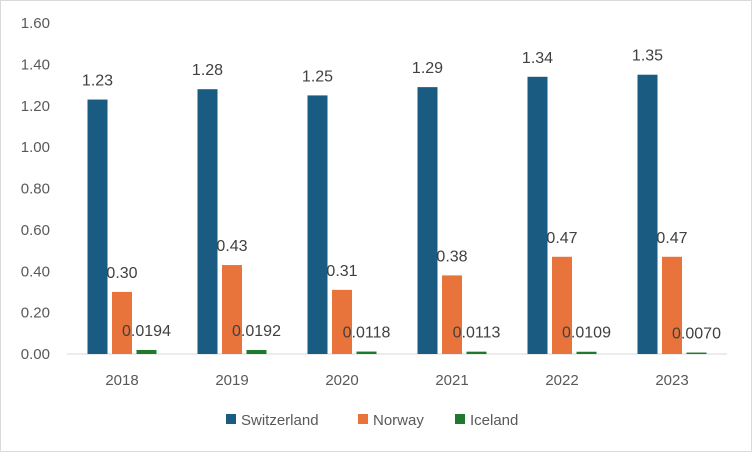 This screenshot has width=752, height=452. Describe the element at coordinates (231, 419) in the screenshot. I see `legend-swatch-switzerland` at that location.